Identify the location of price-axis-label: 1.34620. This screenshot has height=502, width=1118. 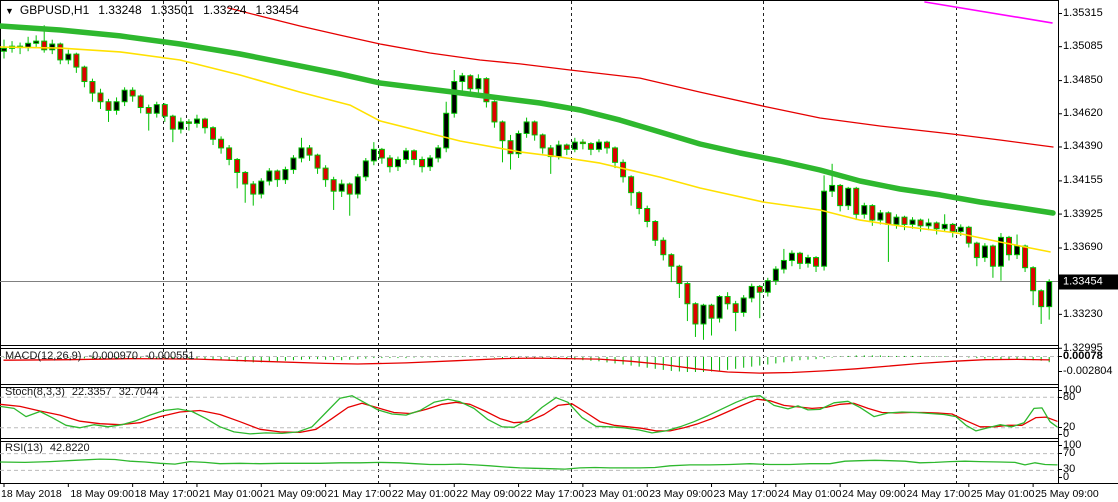
(1083, 113).